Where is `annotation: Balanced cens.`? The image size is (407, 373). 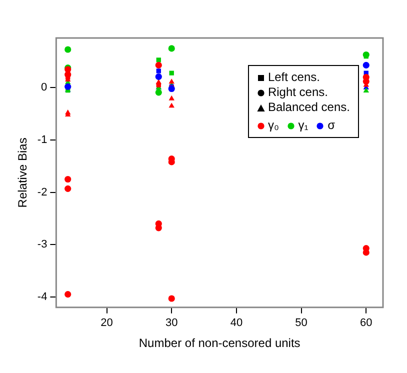
annotation: Balanced cens. is located at coordinates (309, 107).